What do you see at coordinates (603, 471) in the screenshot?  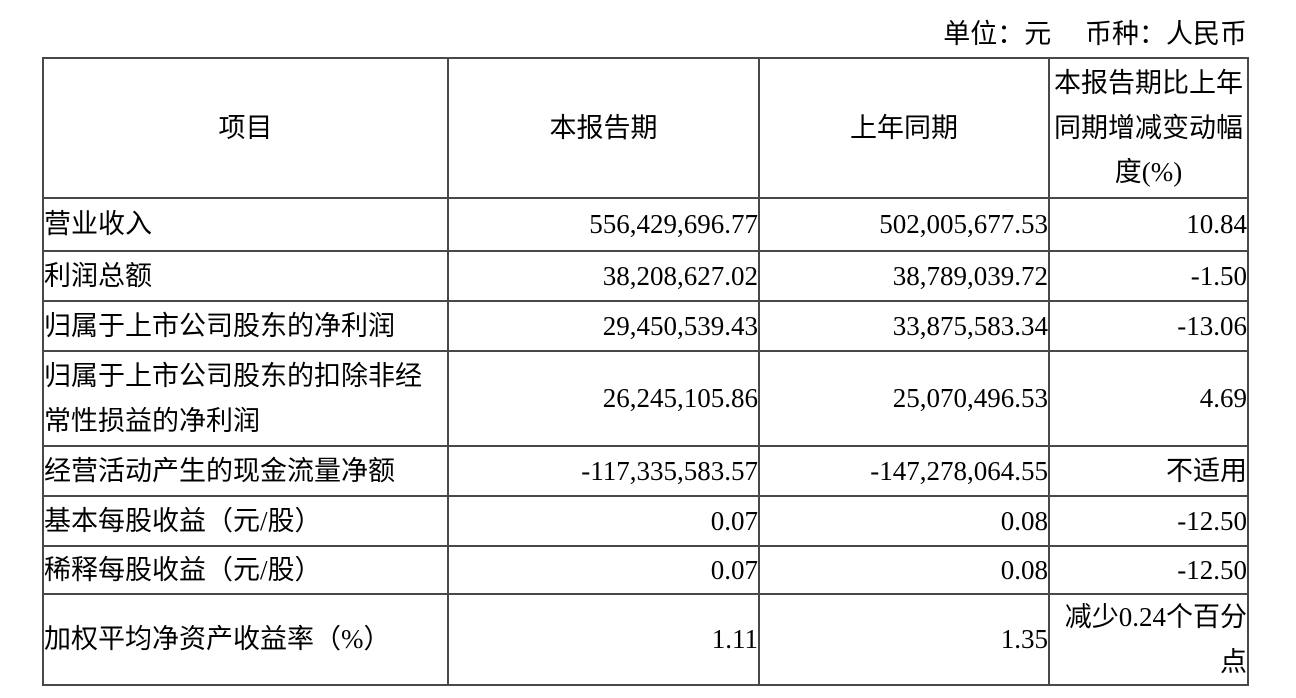 I see `current-period-value: -117,335,583.57` at bounding box center [603, 471].